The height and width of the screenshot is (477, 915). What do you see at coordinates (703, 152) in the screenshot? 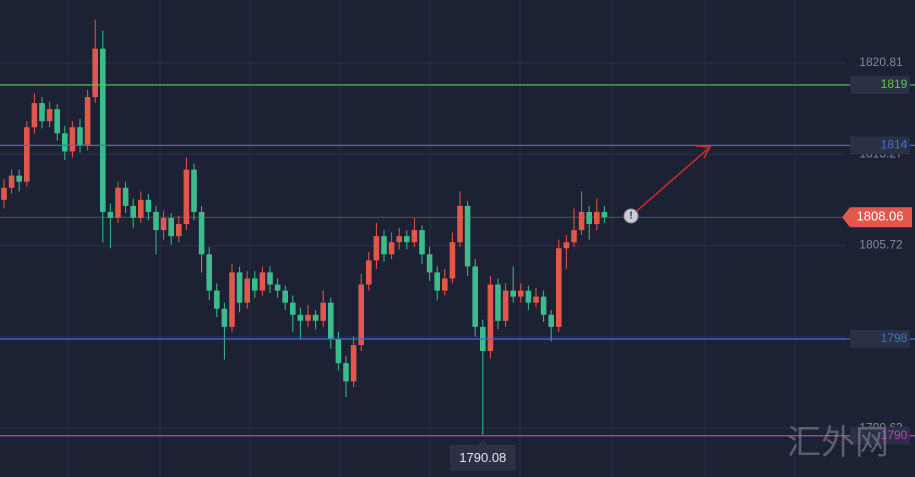
I see `arrow-head` at bounding box center [703, 152].